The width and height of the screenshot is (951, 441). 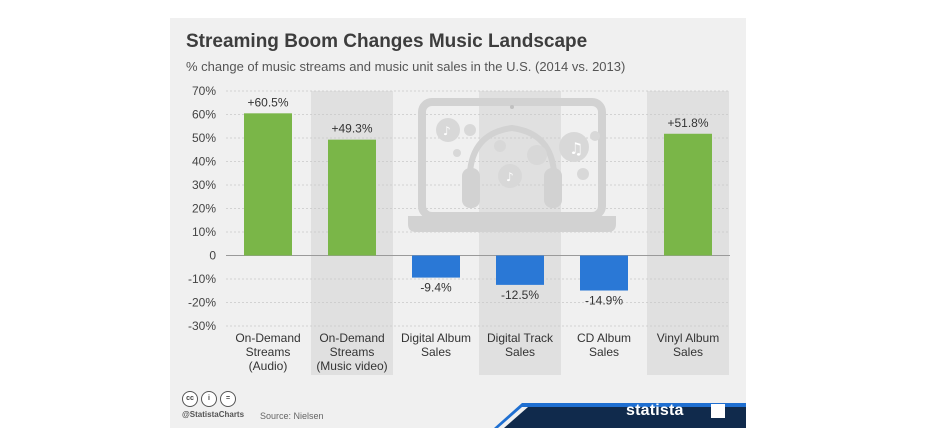 What do you see at coordinates (718, 411) in the screenshot?
I see `statista-logo-icon` at bounding box center [718, 411].